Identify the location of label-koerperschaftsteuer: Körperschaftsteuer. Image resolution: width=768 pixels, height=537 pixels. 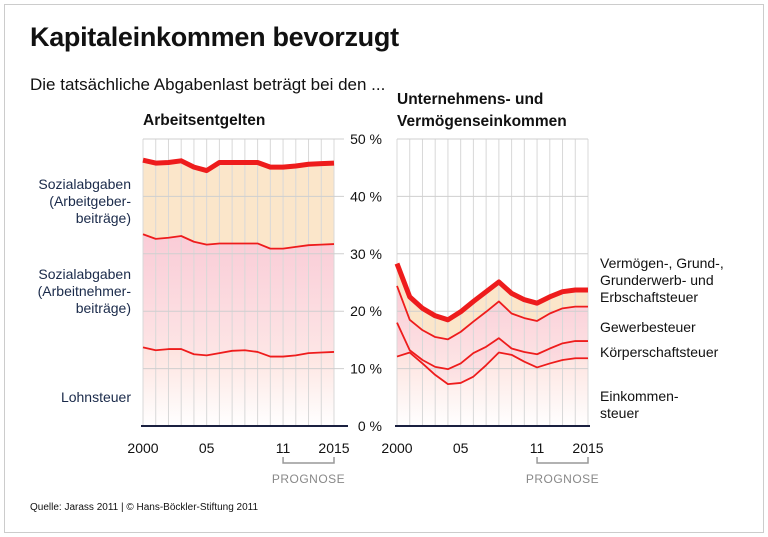
(659, 352).